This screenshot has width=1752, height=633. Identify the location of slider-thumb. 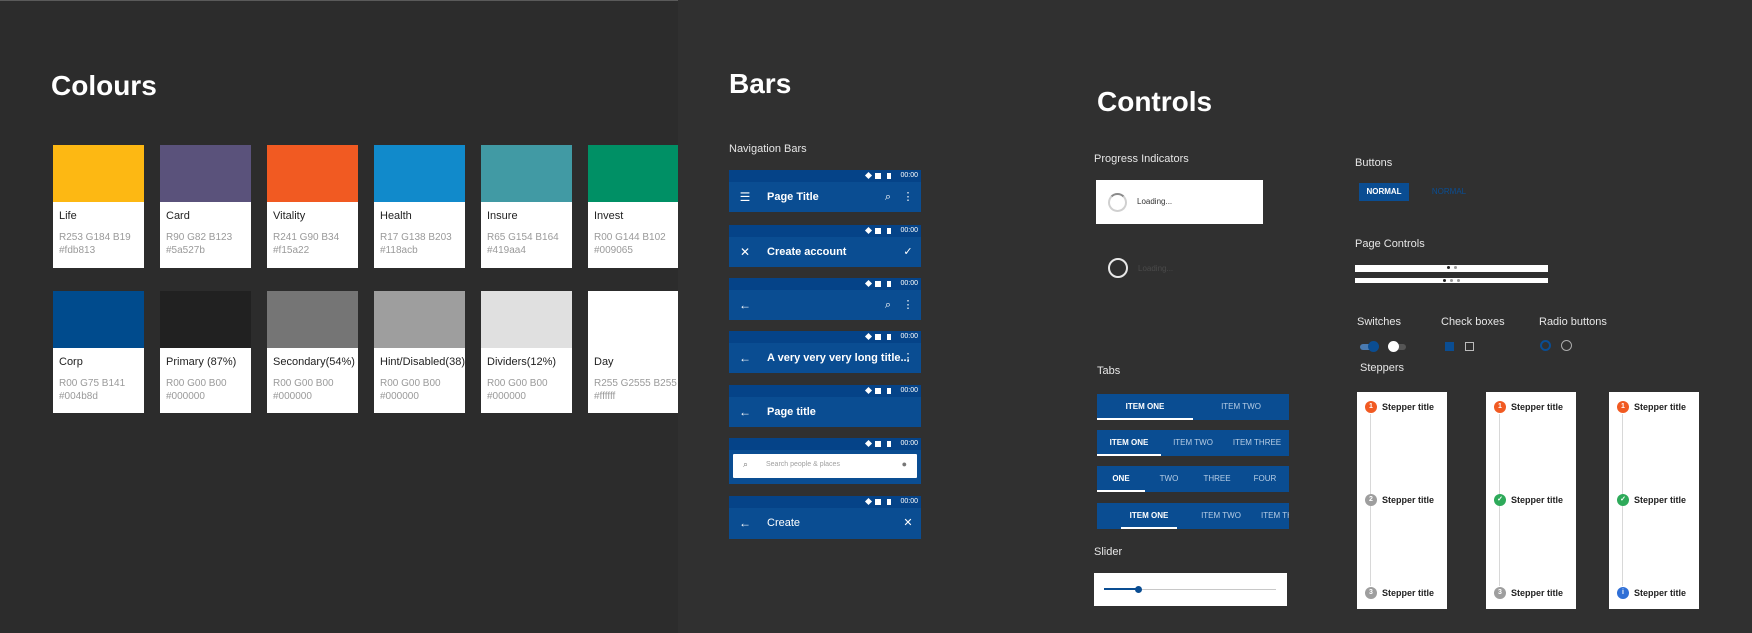
(1139, 589).